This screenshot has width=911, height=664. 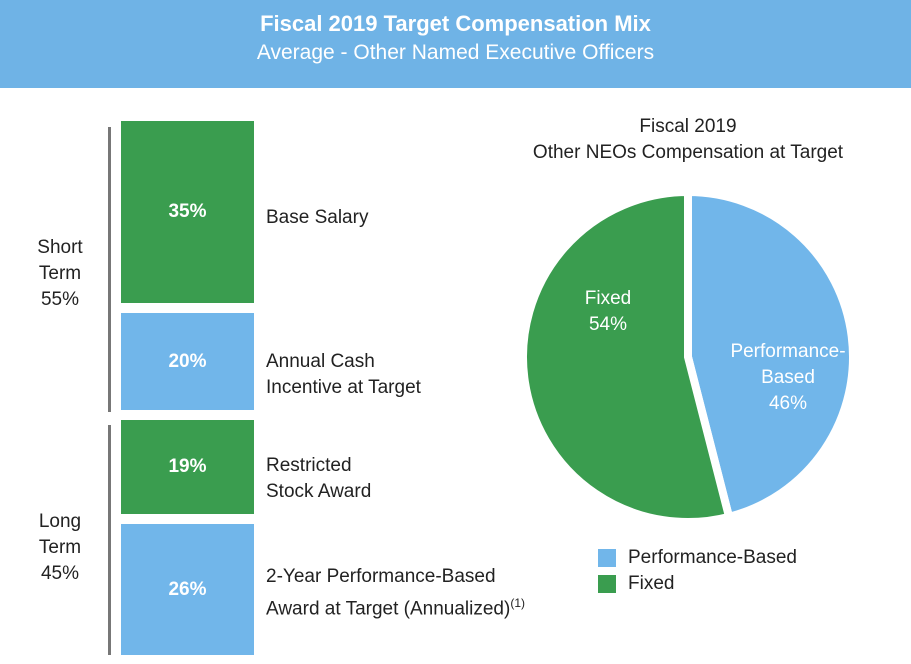 I want to click on pie-slice-performance-based, so click(x=770, y=354).